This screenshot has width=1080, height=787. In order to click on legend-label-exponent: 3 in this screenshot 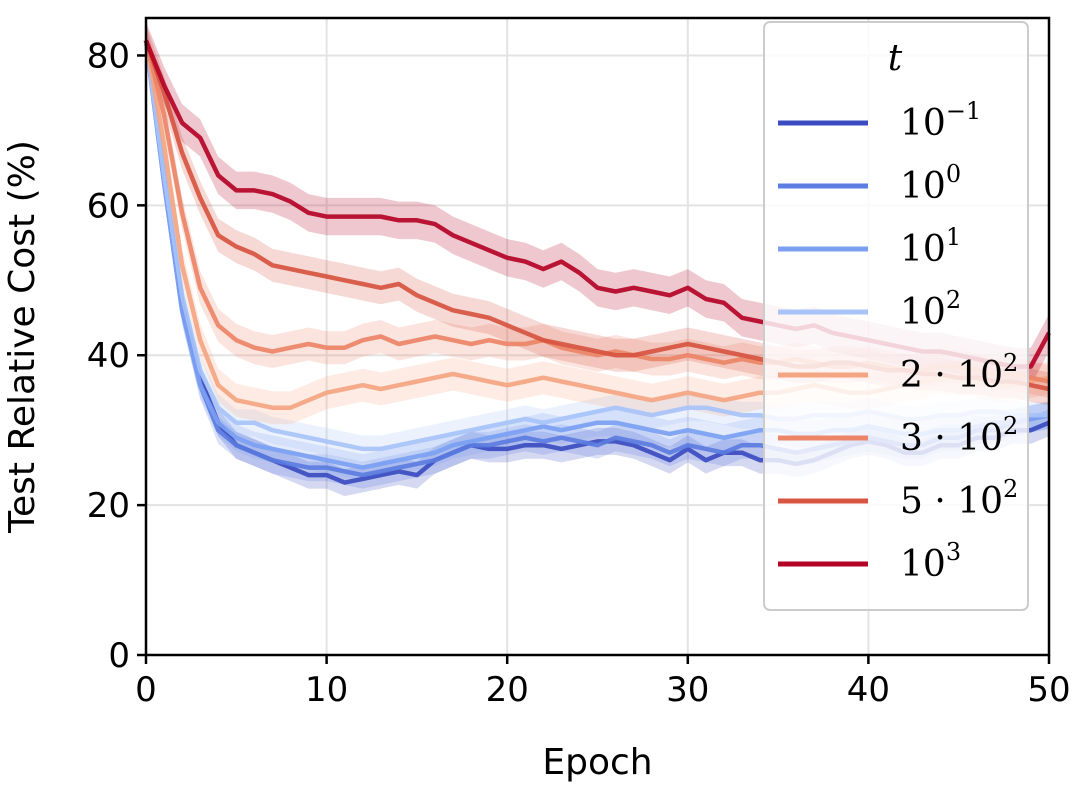, I will do `click(953, 552)`.